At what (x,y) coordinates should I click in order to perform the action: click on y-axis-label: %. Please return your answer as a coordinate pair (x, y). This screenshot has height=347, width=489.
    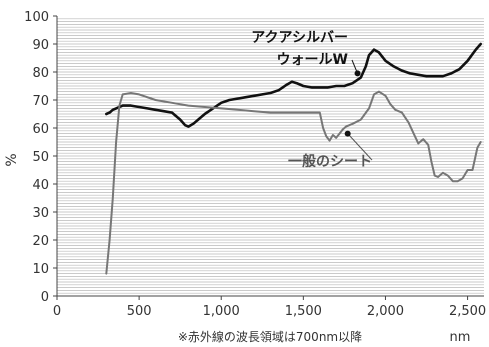
    Looking at the image, I should click on (12, 159).